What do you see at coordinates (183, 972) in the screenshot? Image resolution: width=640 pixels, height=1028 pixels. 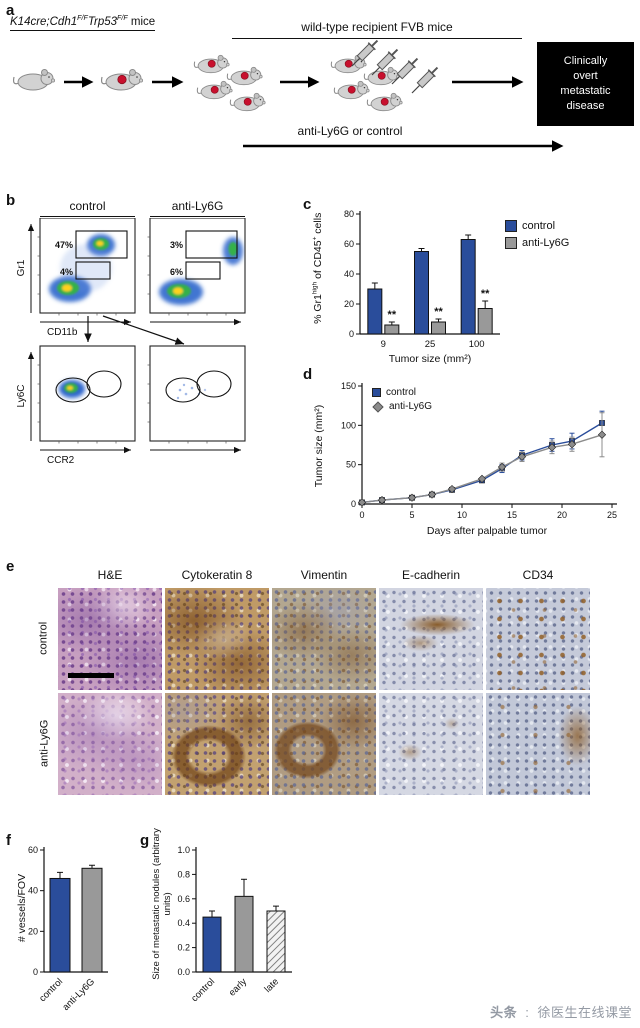 I see `svg-text: 0.0` at bounding box center [183, 972].